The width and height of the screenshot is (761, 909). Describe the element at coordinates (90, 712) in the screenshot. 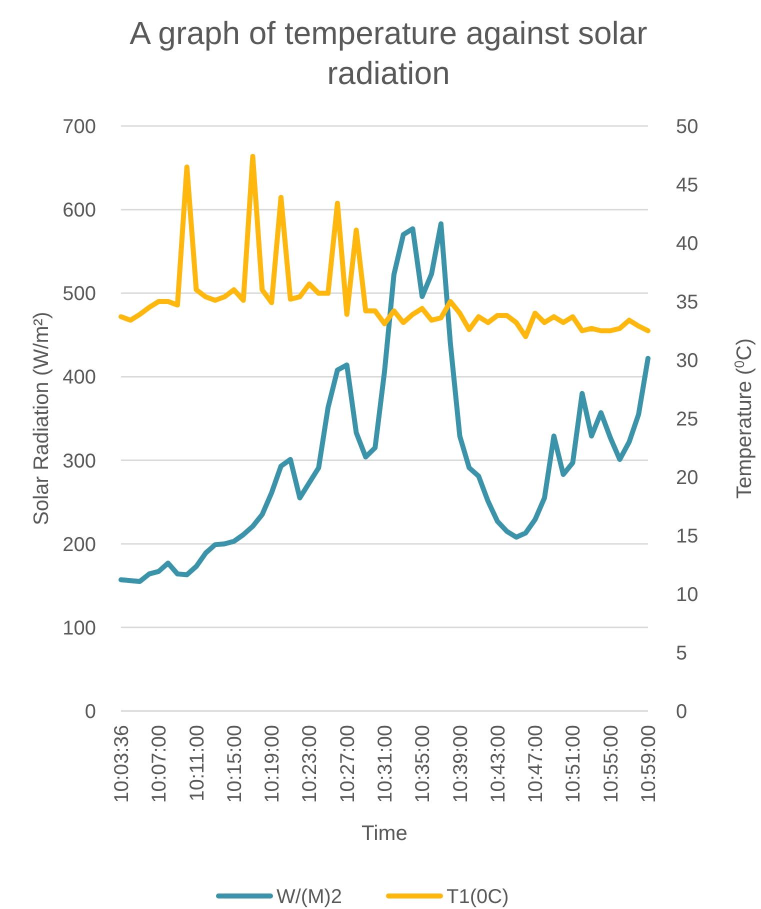

I see `y-tick-label: 0` at that location.